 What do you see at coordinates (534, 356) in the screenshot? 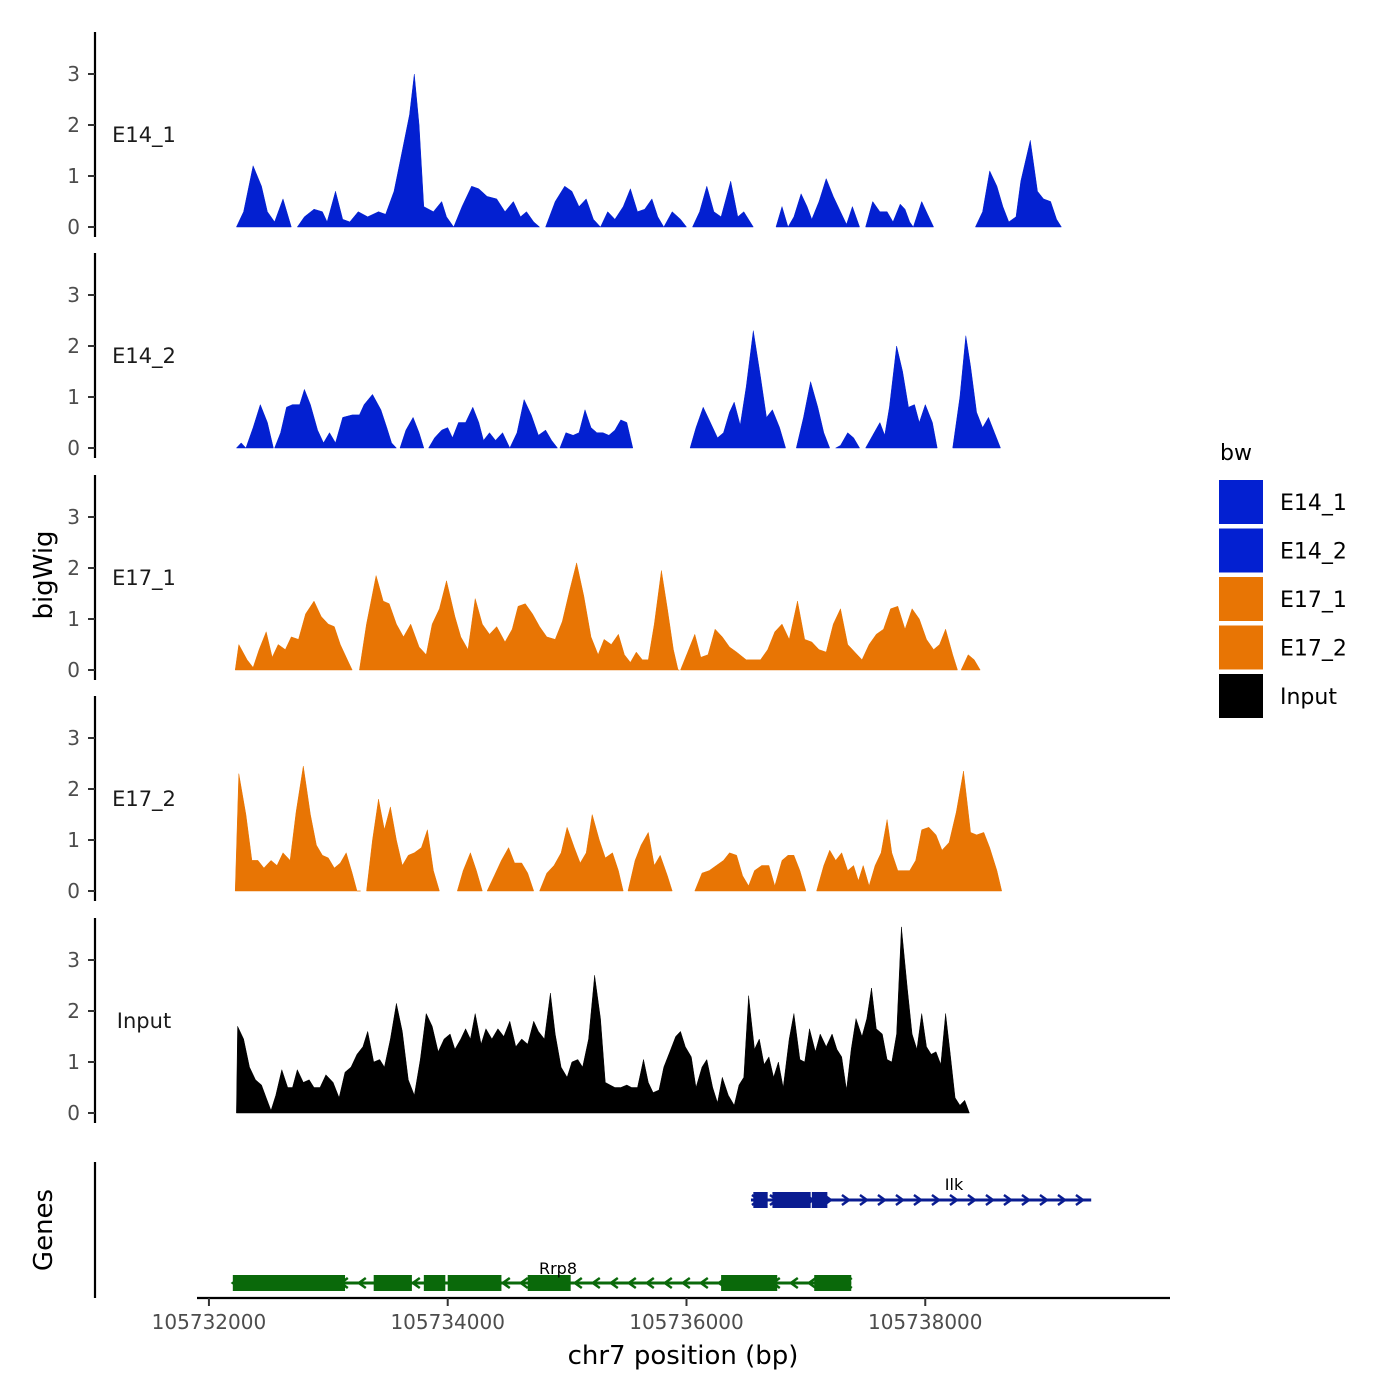
I see `track-e14-2: 0 1 2 3 E14_2` at bounding box center [534, 356].